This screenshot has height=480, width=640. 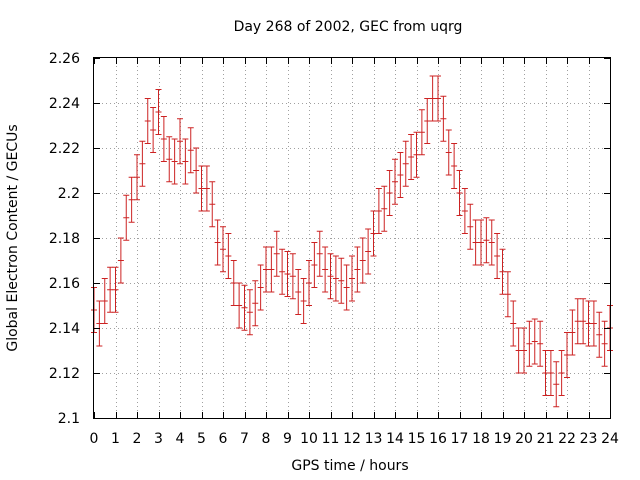 I want to click on chart-title: Day 268 of 2002, GEC from uqrg, so click(x=348, y=27).